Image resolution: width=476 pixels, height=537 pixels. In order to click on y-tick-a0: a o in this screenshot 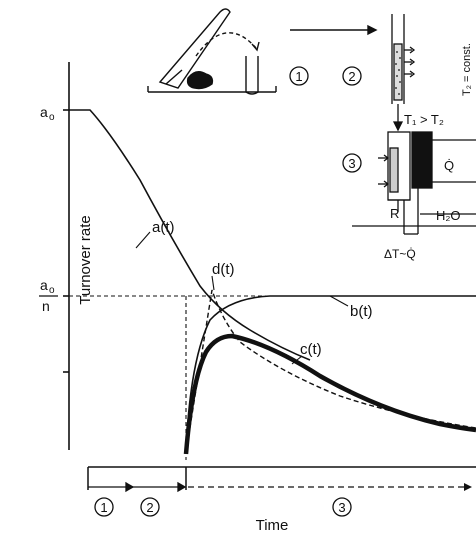, I will do `click(47, 113)`.